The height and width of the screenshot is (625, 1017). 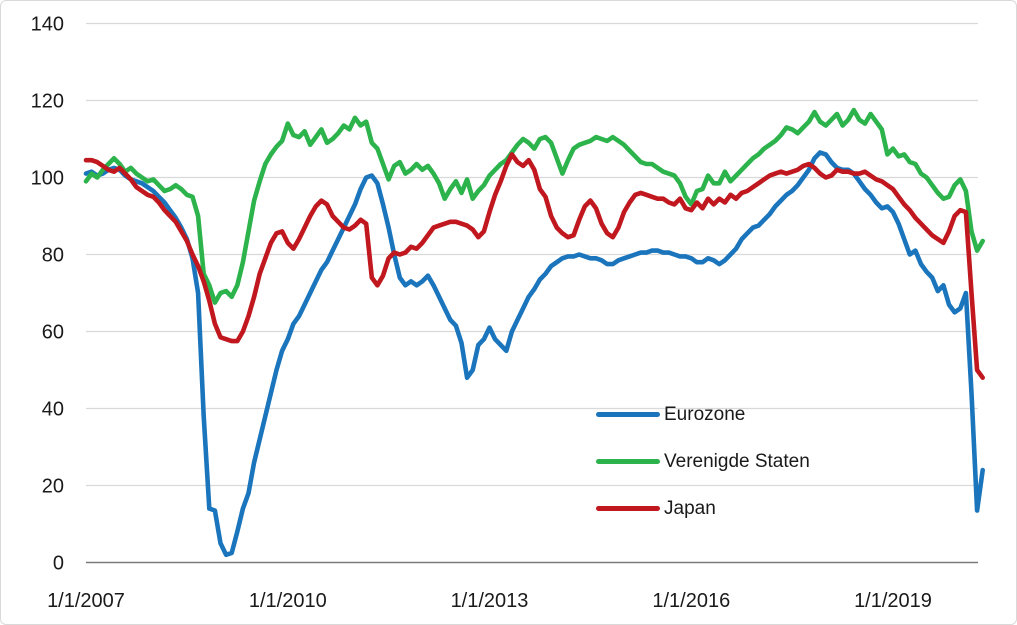 I want to click on legend-label: Eurozone, so click(x=705, y=414).